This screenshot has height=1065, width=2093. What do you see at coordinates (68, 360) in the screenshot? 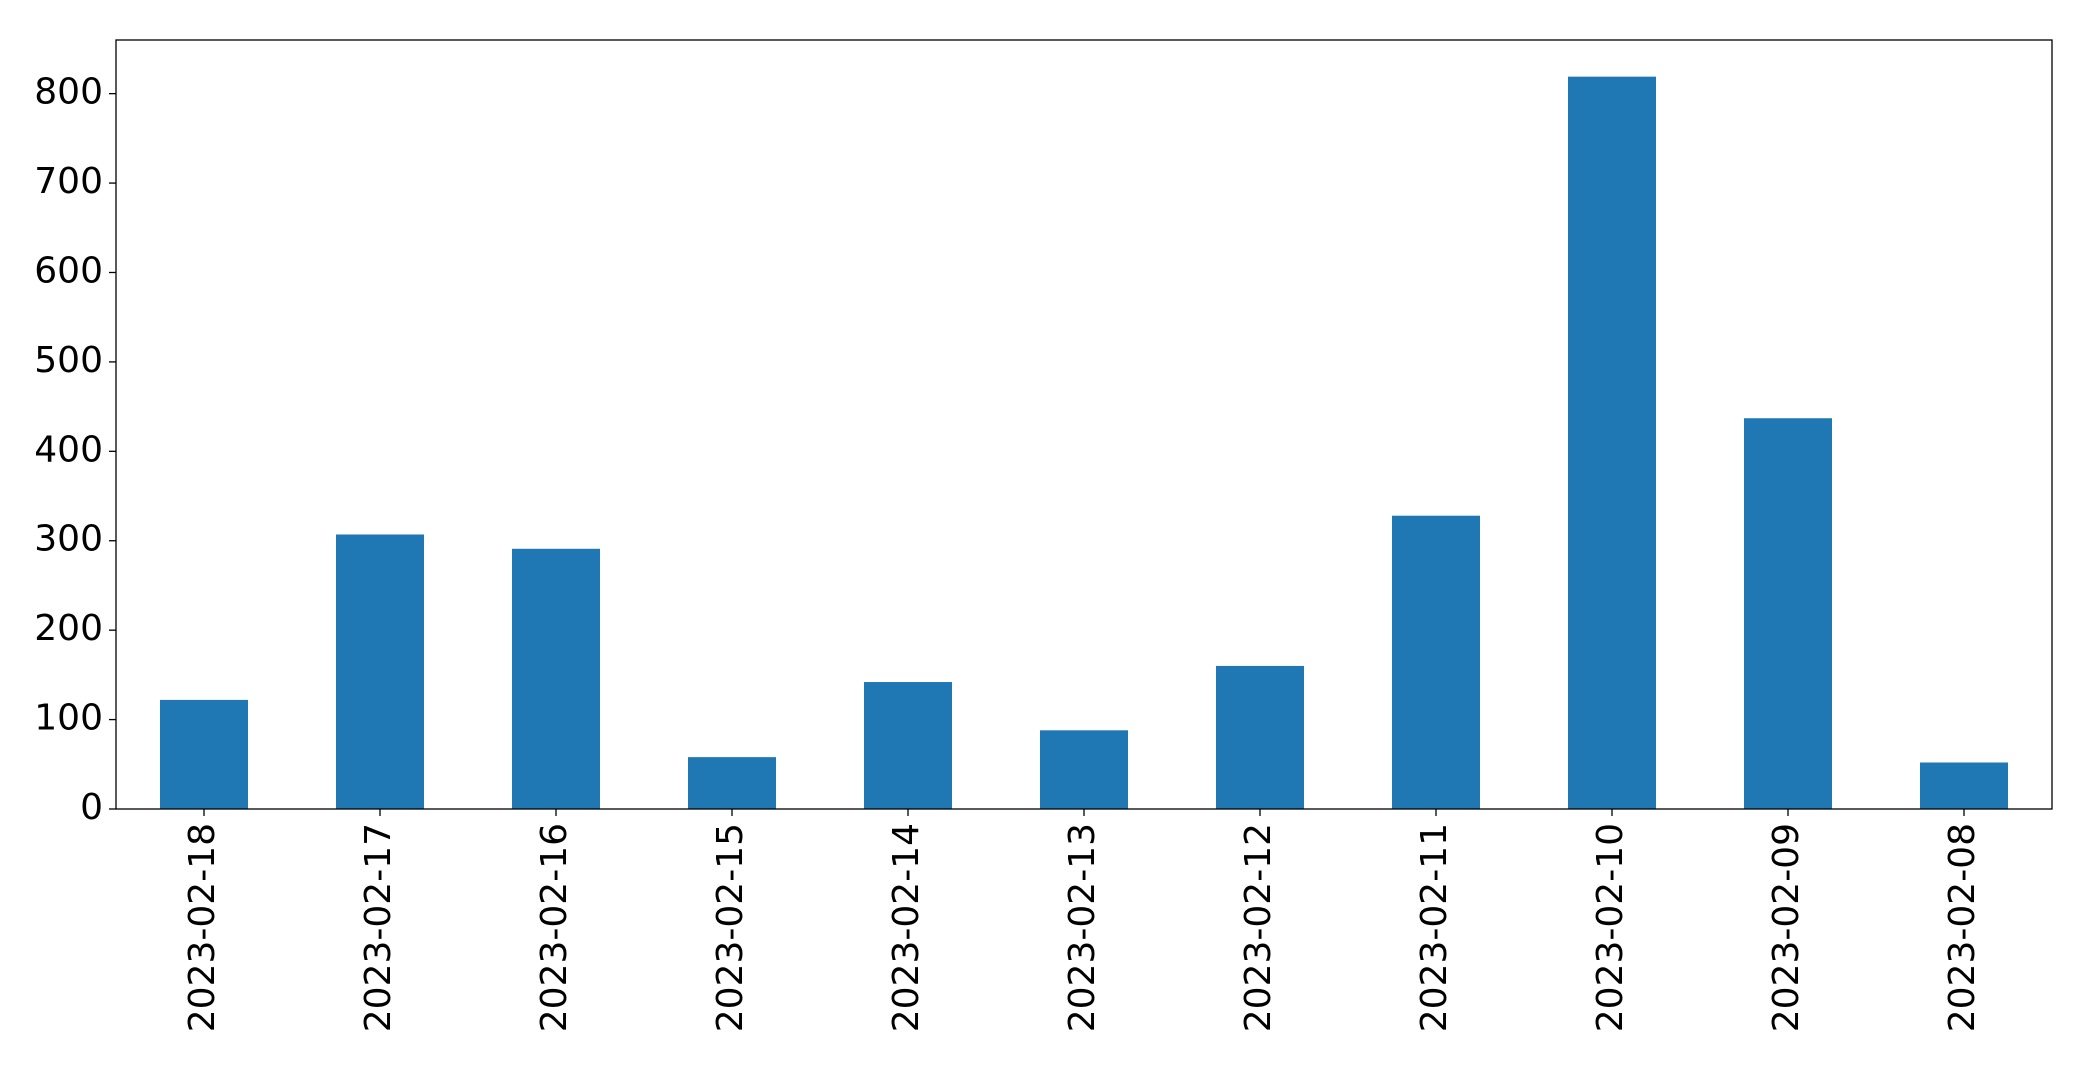
I see `y-tick-label: 500` at bounding box center [68, 360].